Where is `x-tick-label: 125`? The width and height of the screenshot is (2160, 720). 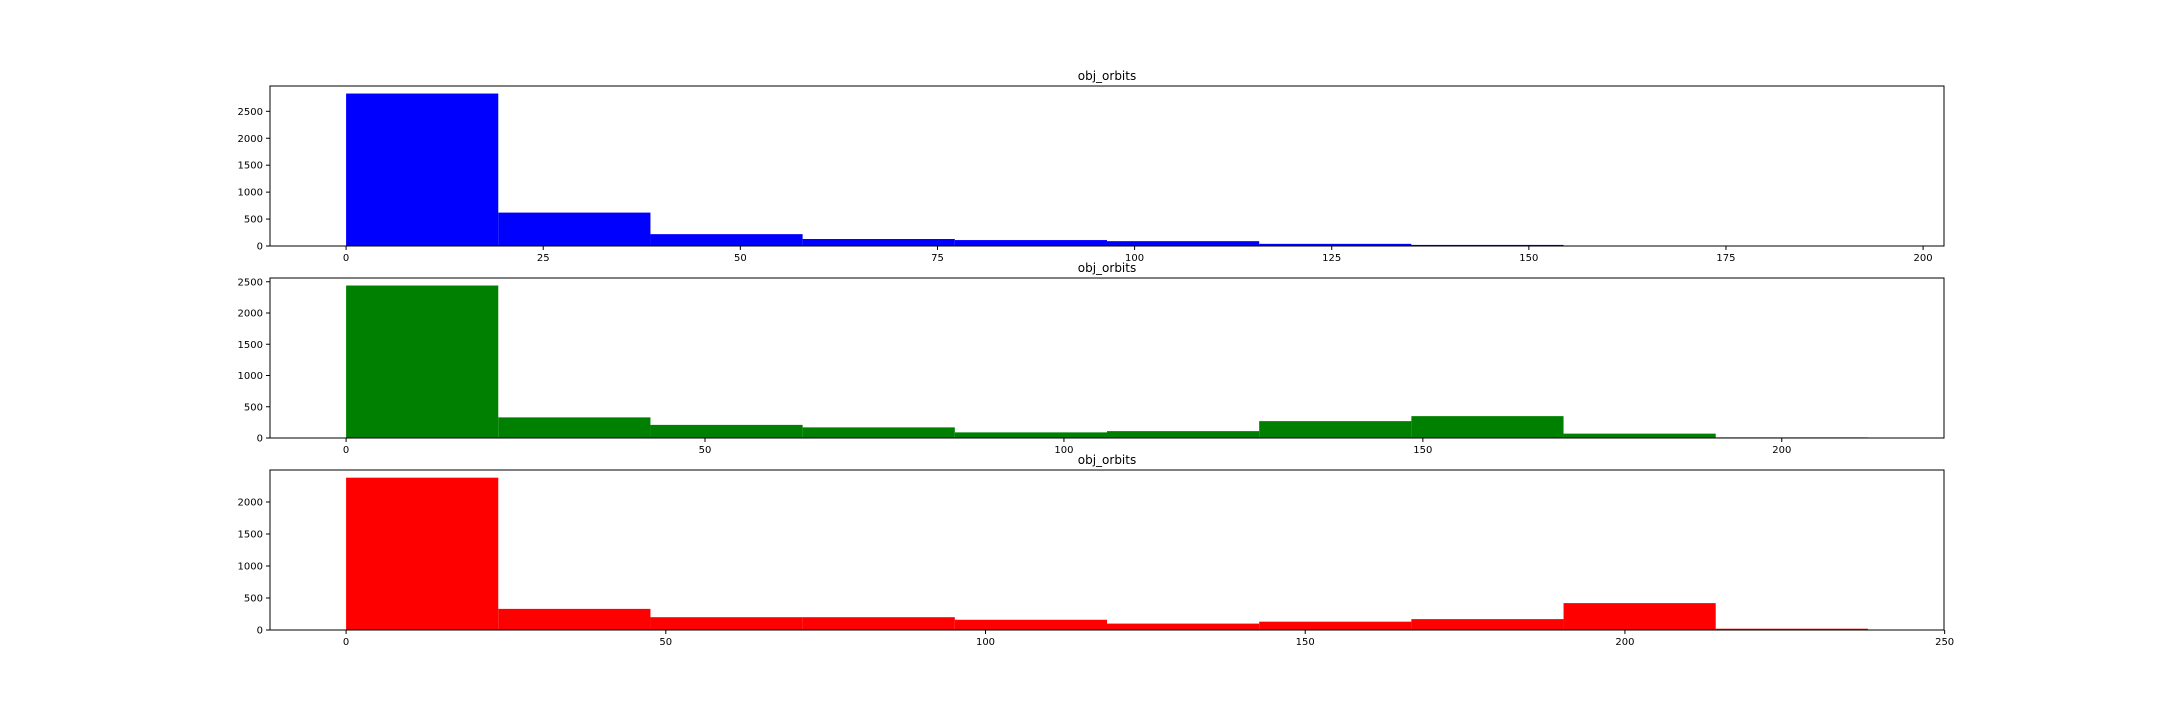 x-tick-label: 125 is located at coordinates (1331, 258).